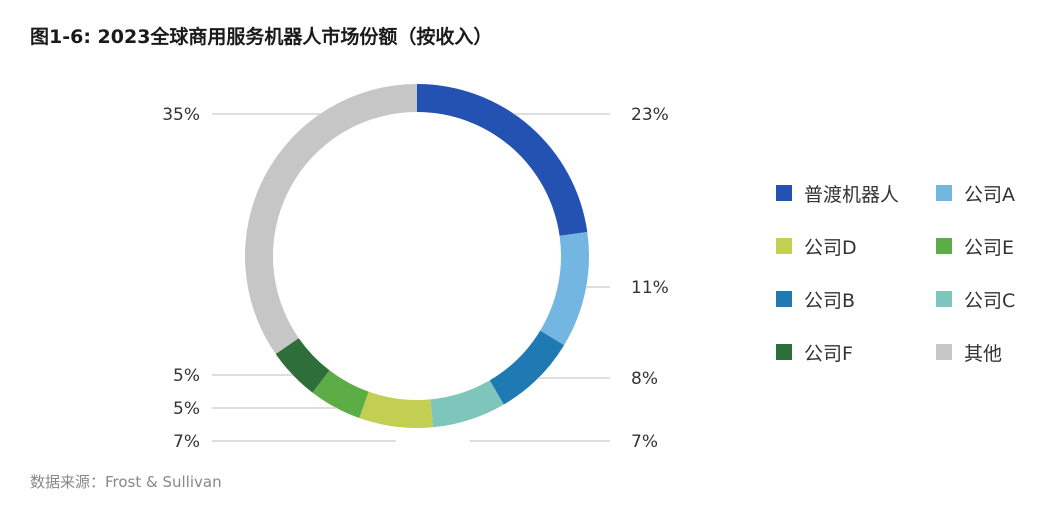 The height and width of the screenshot is (514, 1046). What do you see at coordinates (186, 442) in the screenshot?
I see `pct-label-公司D: 7%` at bounding box center [186, 442].